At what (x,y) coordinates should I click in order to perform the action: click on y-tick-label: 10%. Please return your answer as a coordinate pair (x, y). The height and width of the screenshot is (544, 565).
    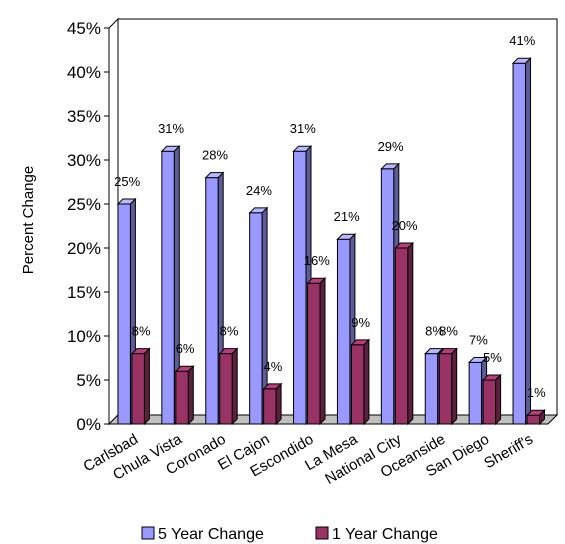
    Looking at the image, I should click on (84, 336).